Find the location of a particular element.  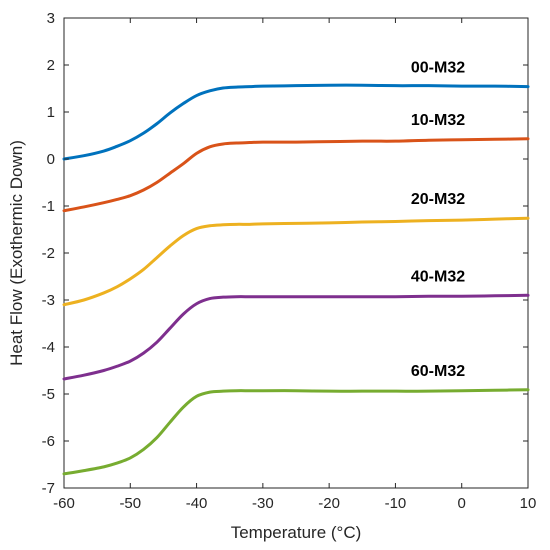

series-label-20-m32: 20-M32 is located at coordinates (438, 199).